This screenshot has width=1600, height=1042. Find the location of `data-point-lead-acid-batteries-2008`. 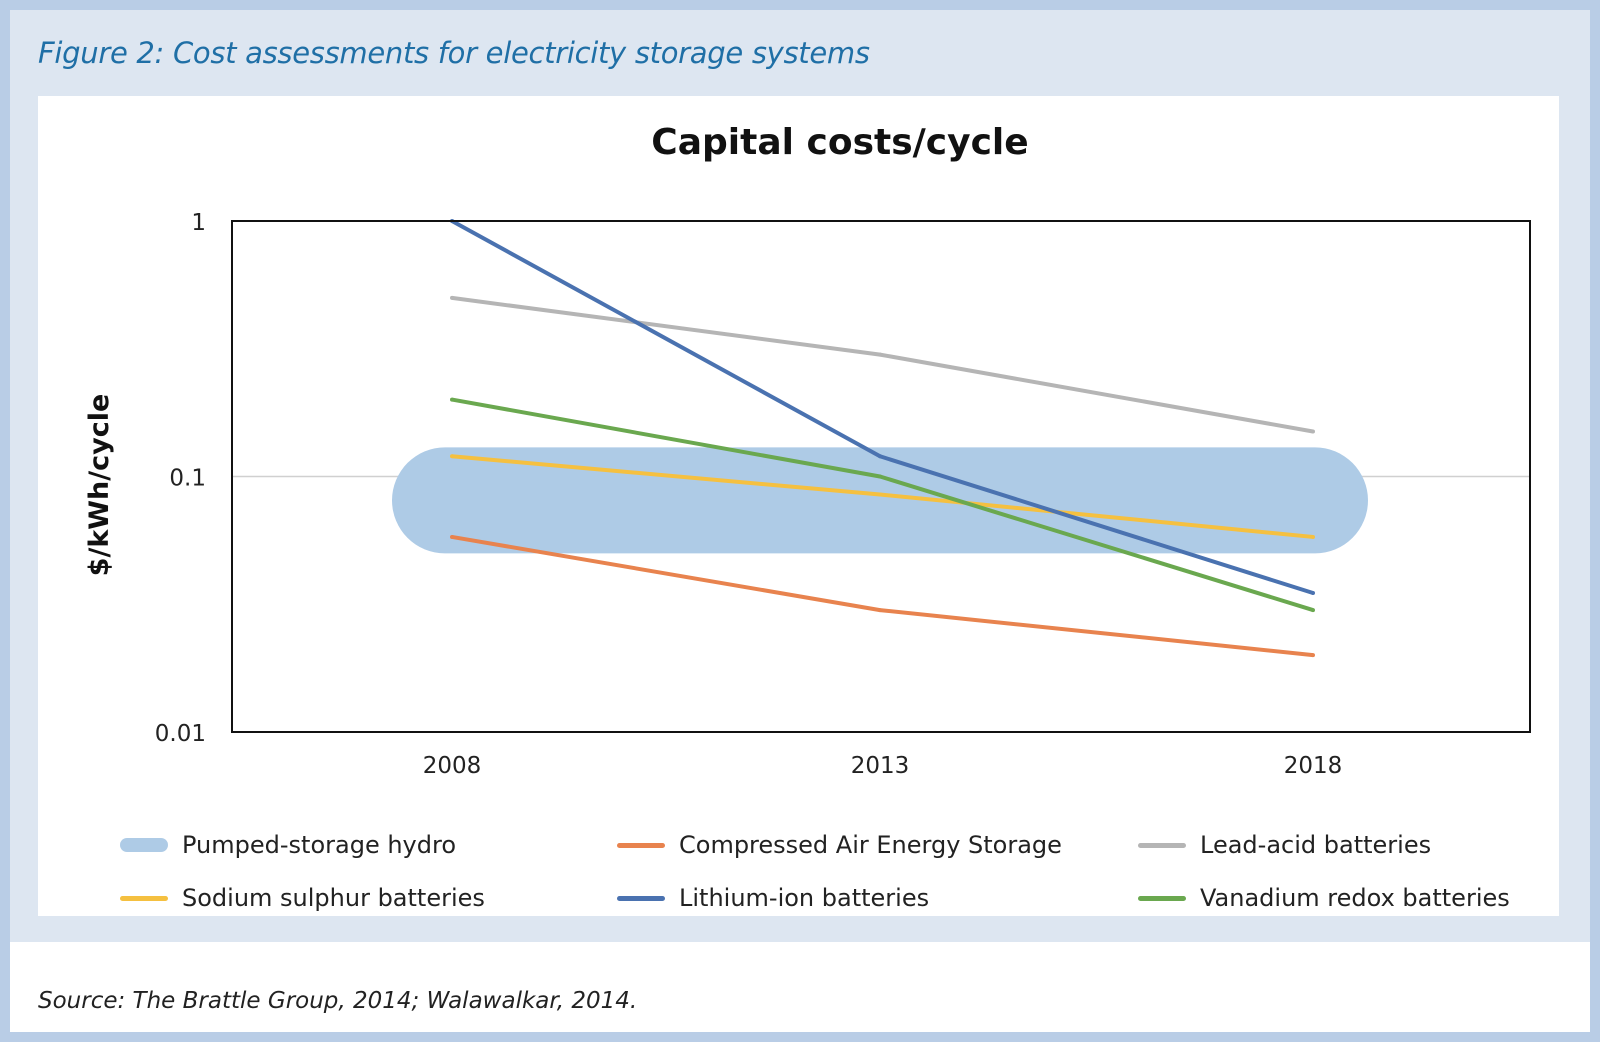

data-point-lead-acid-batteries-2008 is located at coordinates (452, 297).